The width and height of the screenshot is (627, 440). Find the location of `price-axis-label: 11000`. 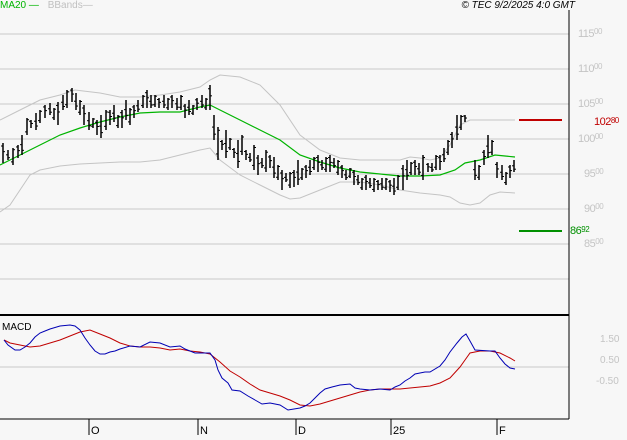

price-axis-label: 11000 is located at coordinates (590, 68).